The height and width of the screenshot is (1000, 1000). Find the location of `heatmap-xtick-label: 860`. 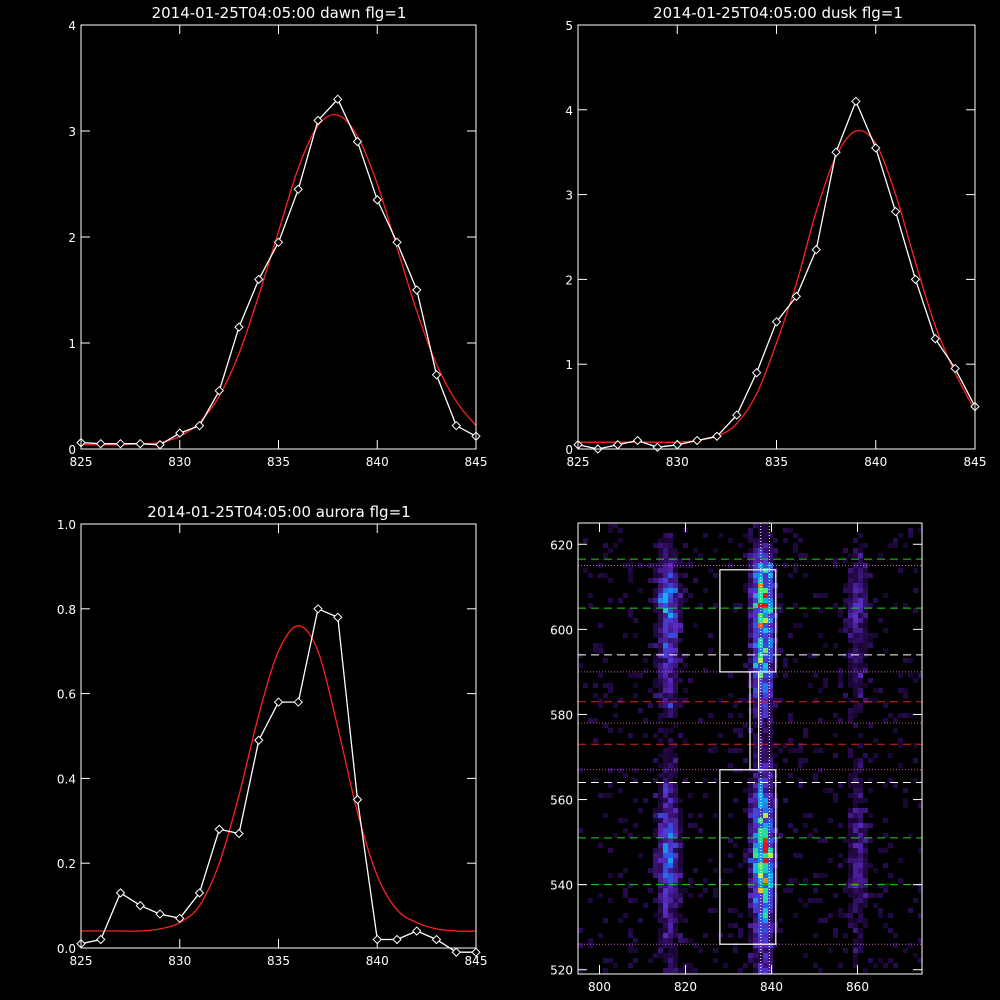

heatmap-xtick-label: 860 is located at coordinates (857, 987).